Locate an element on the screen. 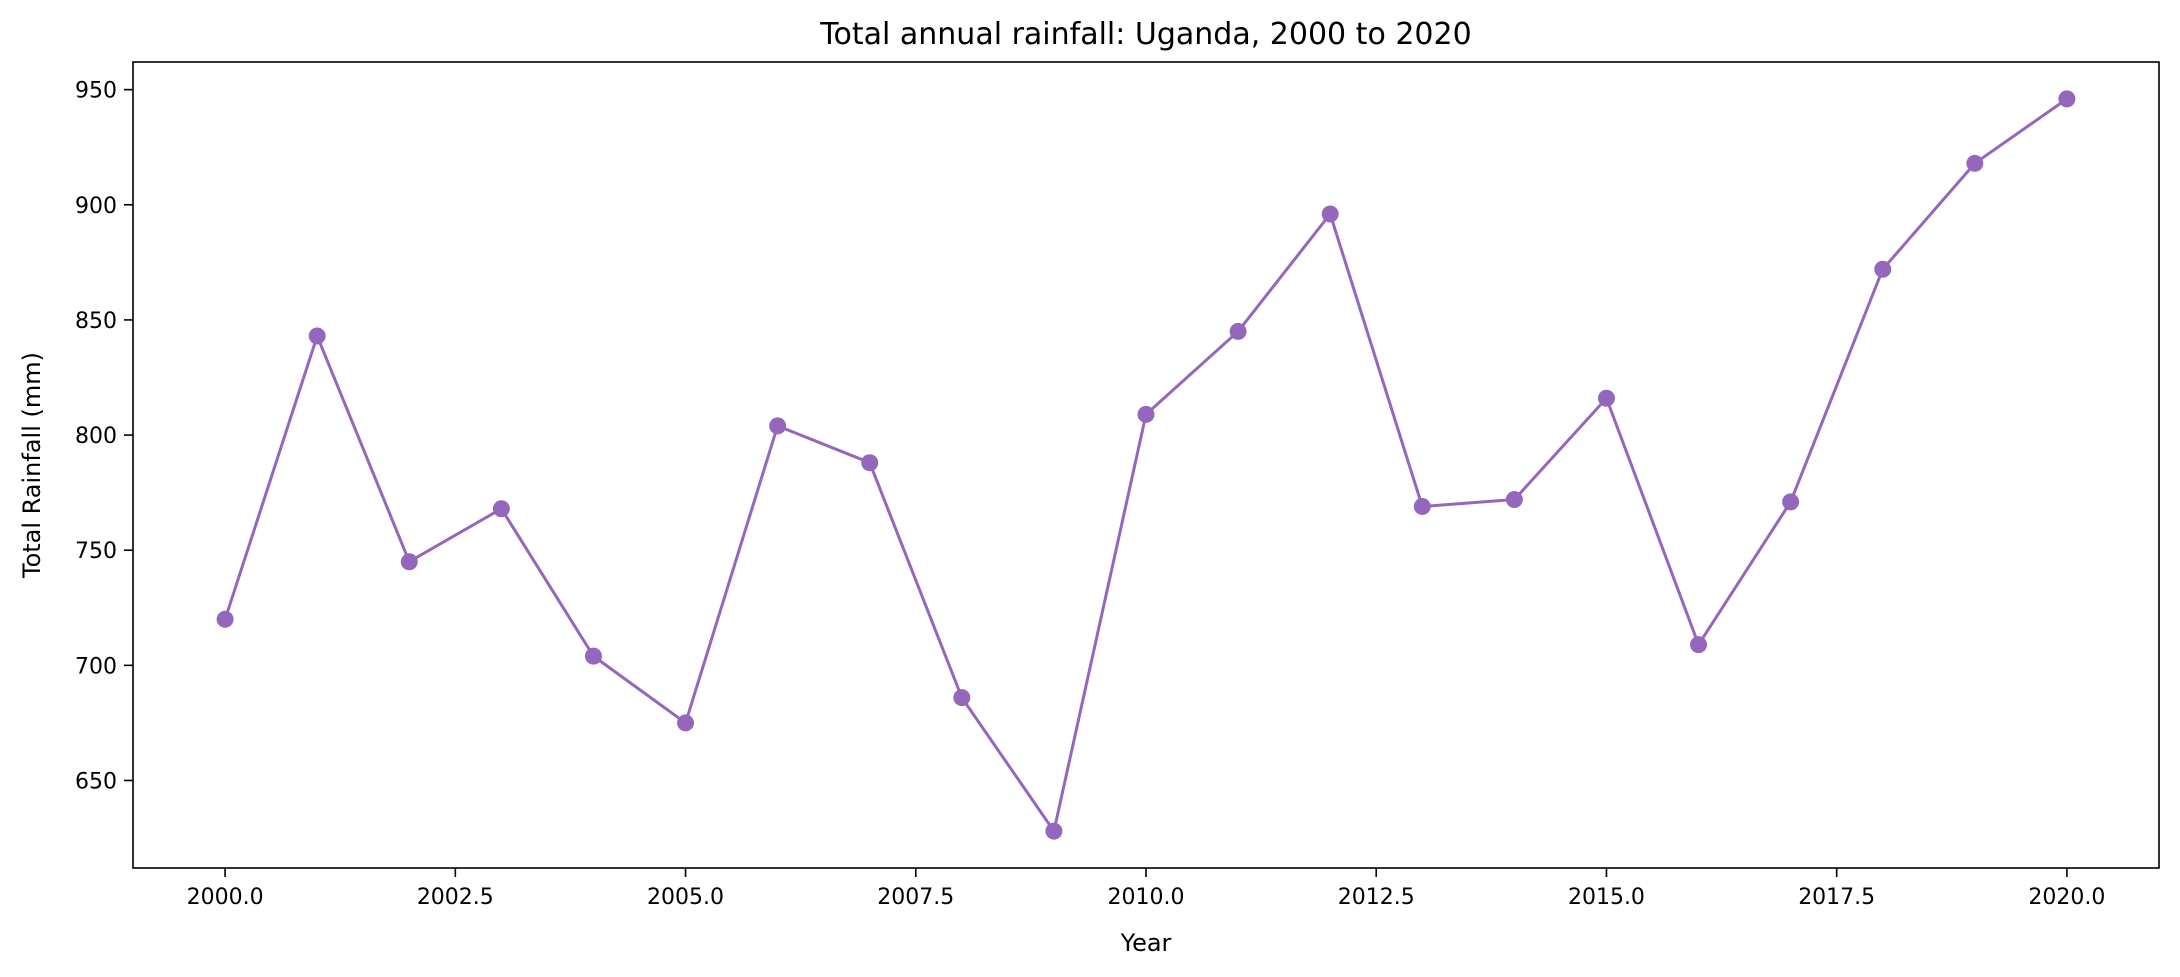  x-tick-label: 2007.5 is located at coordinates (915, 897).